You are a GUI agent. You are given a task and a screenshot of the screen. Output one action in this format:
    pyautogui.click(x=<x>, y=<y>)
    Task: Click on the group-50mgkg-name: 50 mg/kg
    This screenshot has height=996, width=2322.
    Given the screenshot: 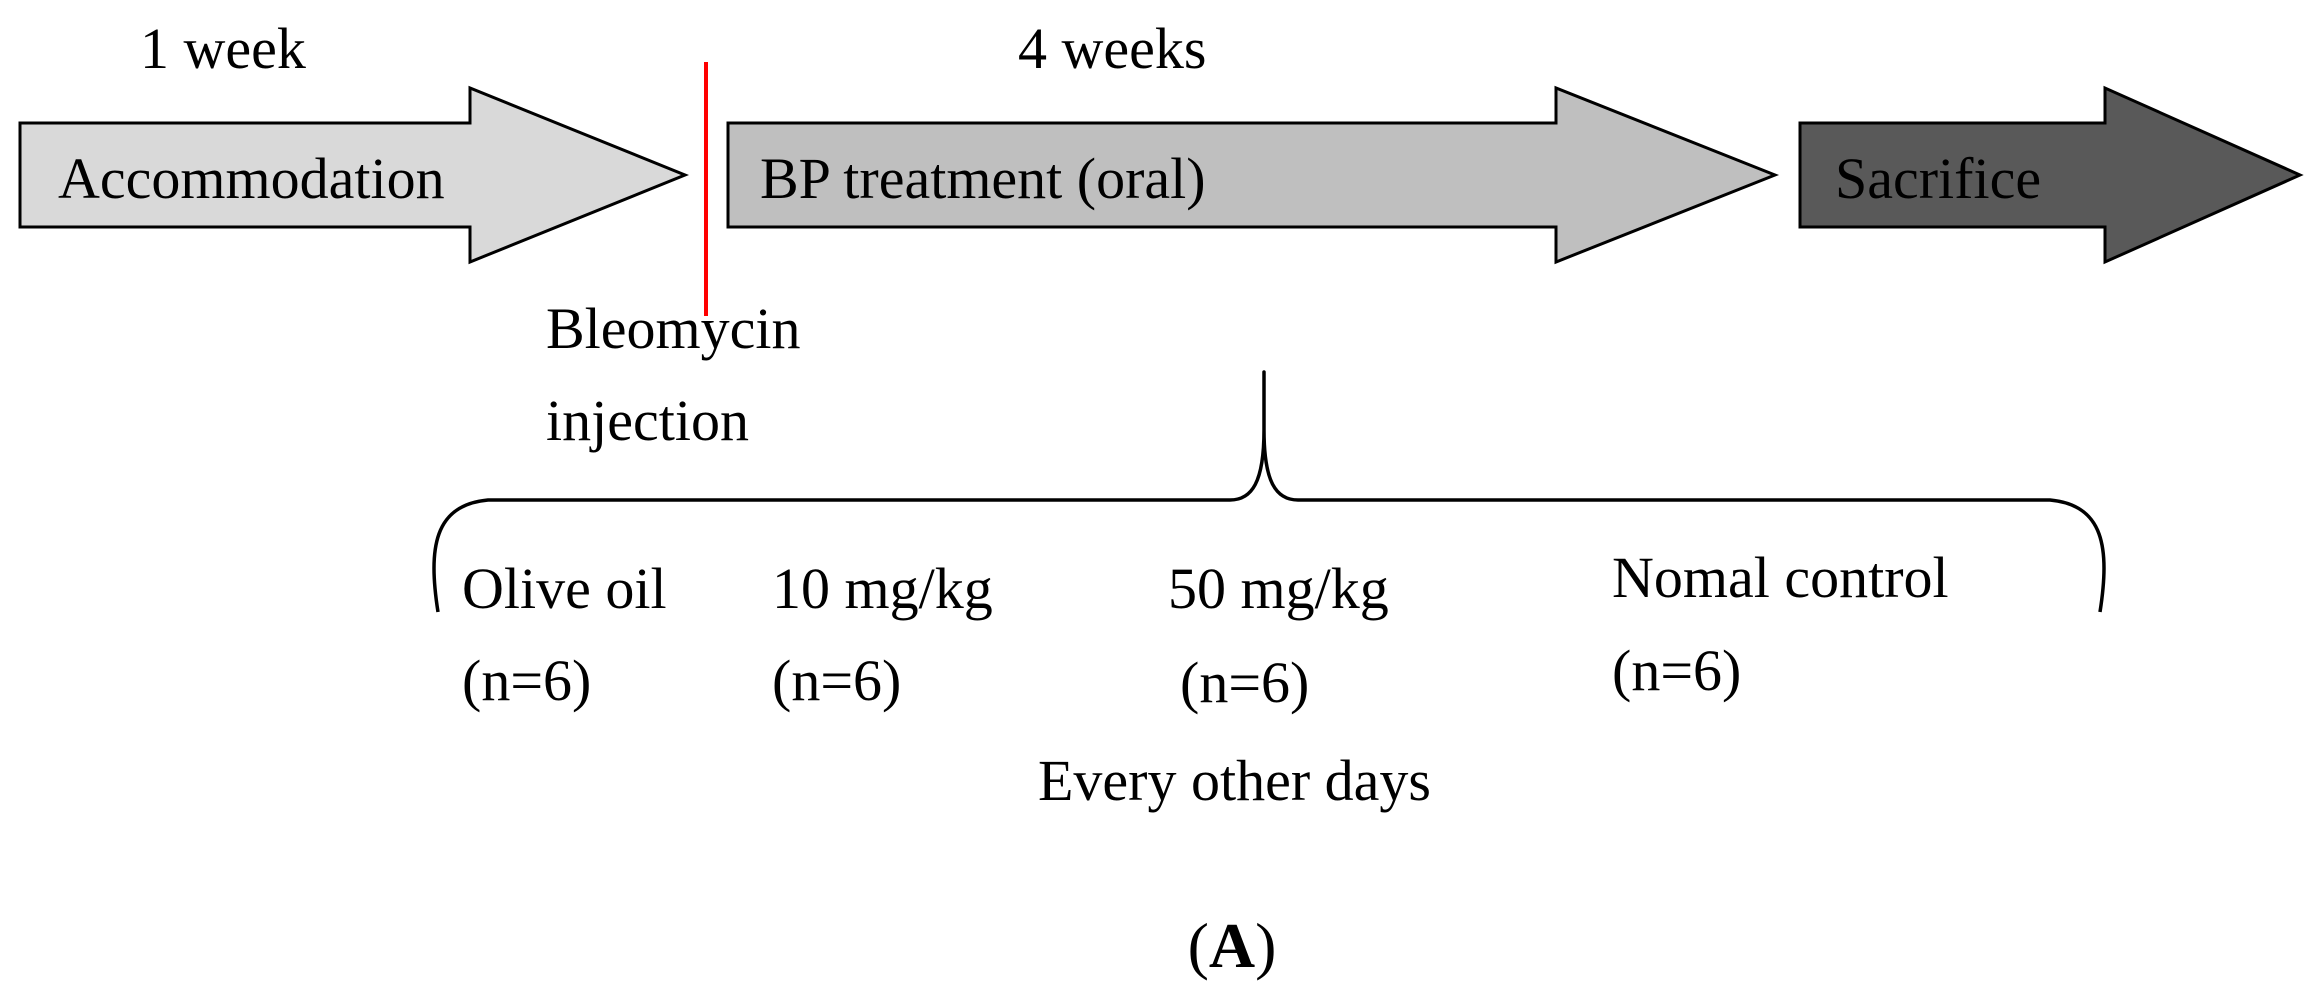 What is the action you would take?
    pyautogui.click(x=1278, y=588)
    